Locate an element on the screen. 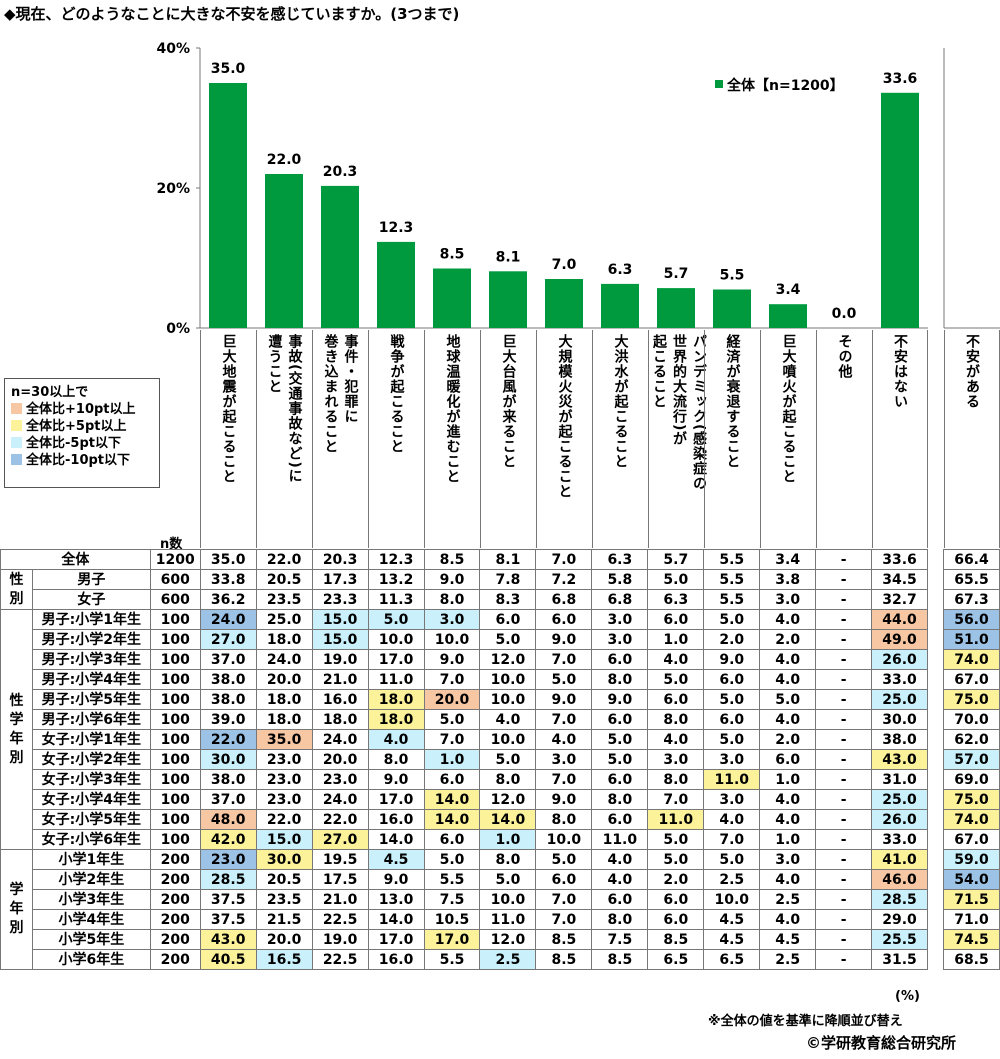 The width and height of the screenshot is (1000, 1059). legend-item: 全体比-10pt以下 is located at coordinates (82, 460).